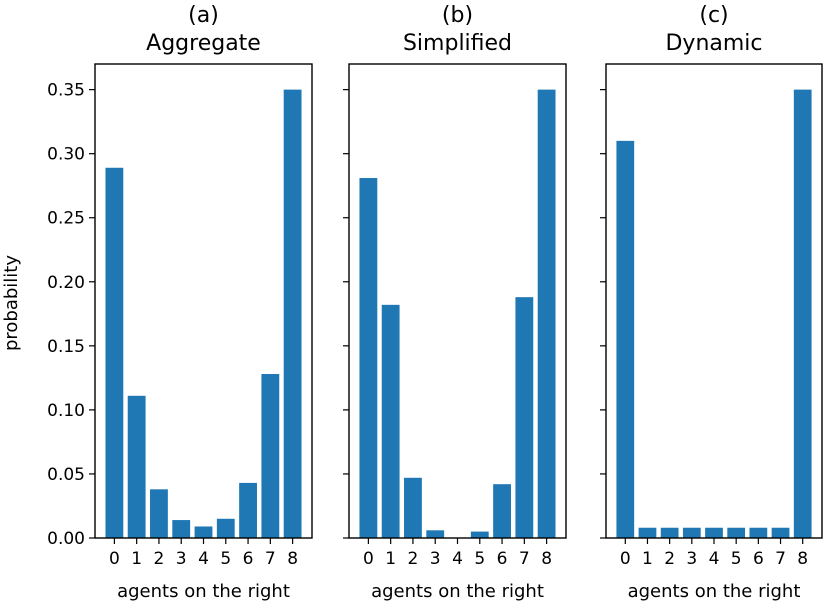 The image size is (825, 603). I want to click on y-tick-label: 0.25, so click(66, 219).